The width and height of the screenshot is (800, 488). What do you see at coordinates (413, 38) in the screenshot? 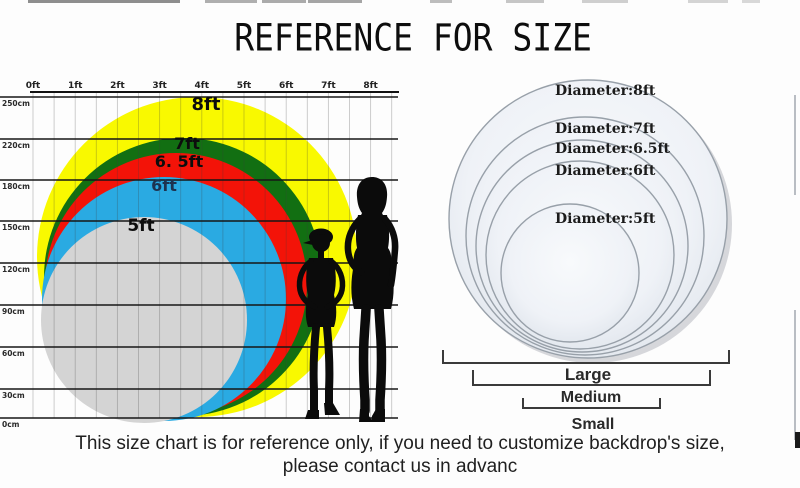
I see `page-title: REFERENCE FOR SIZE` at bounding box center [413, 38].